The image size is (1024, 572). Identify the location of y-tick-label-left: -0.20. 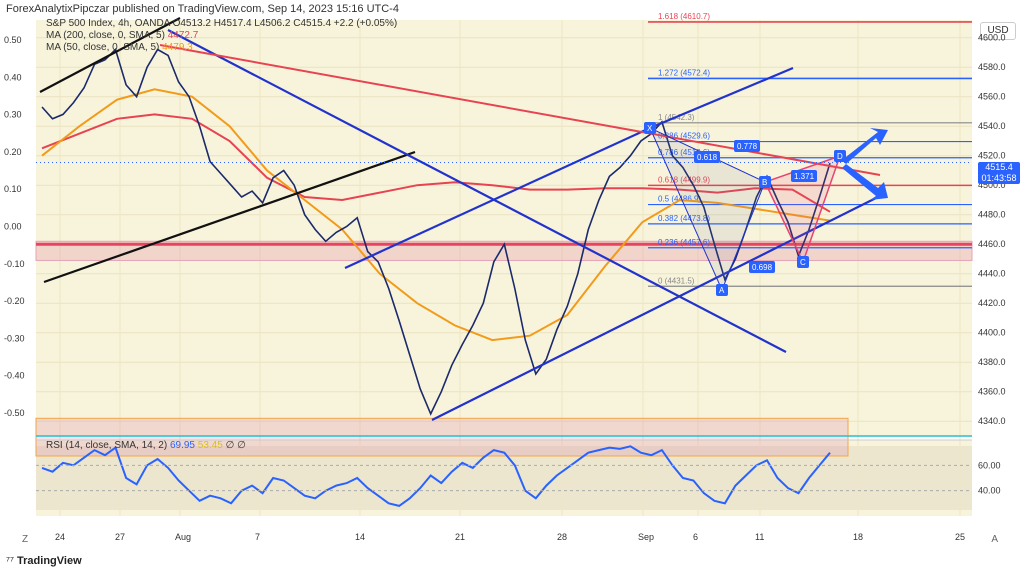
(14, 301).